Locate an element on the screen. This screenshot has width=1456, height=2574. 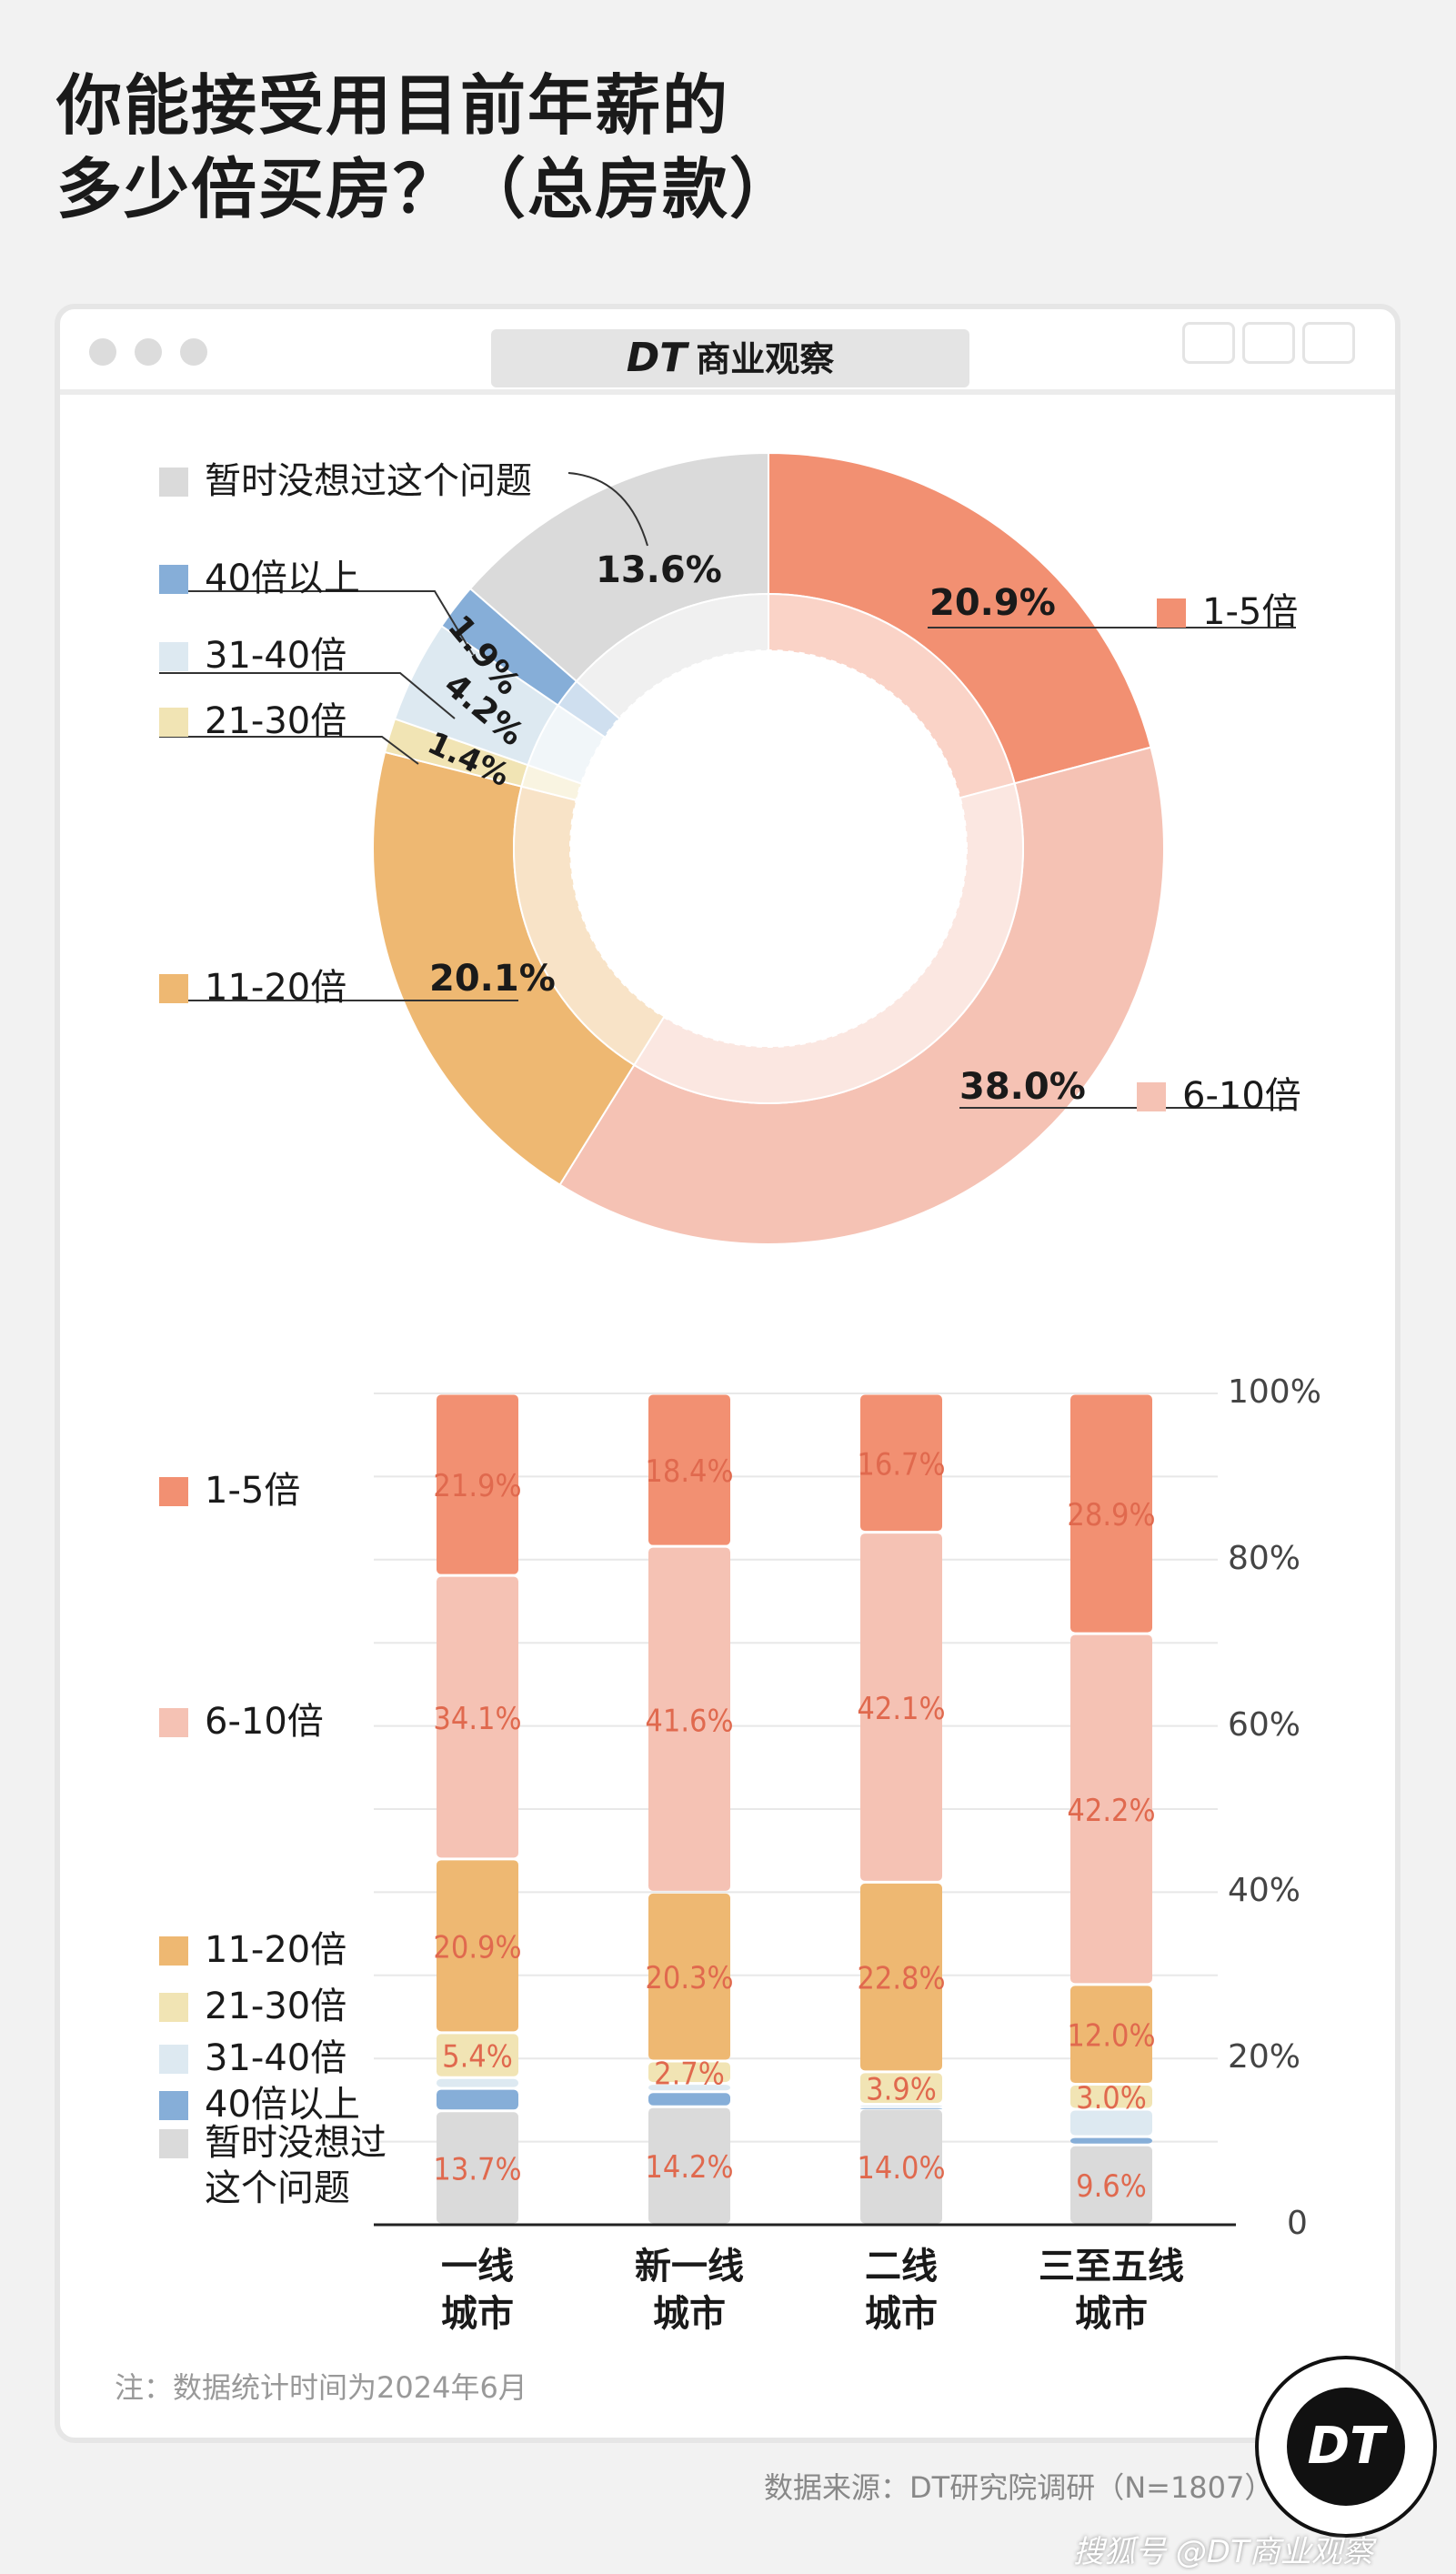
leader-line-40plus is located at coordinates (317, 623).